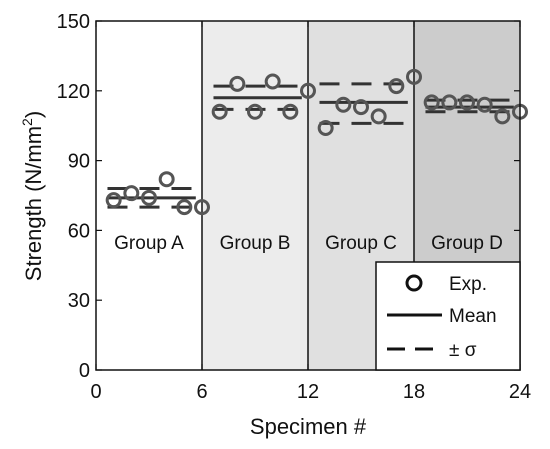 The height and width of the screenshot is (449, 550). Describe the element at coordinates (468, 284) in the screenshot. I see `legend-label-exp: Exp.` at that location.